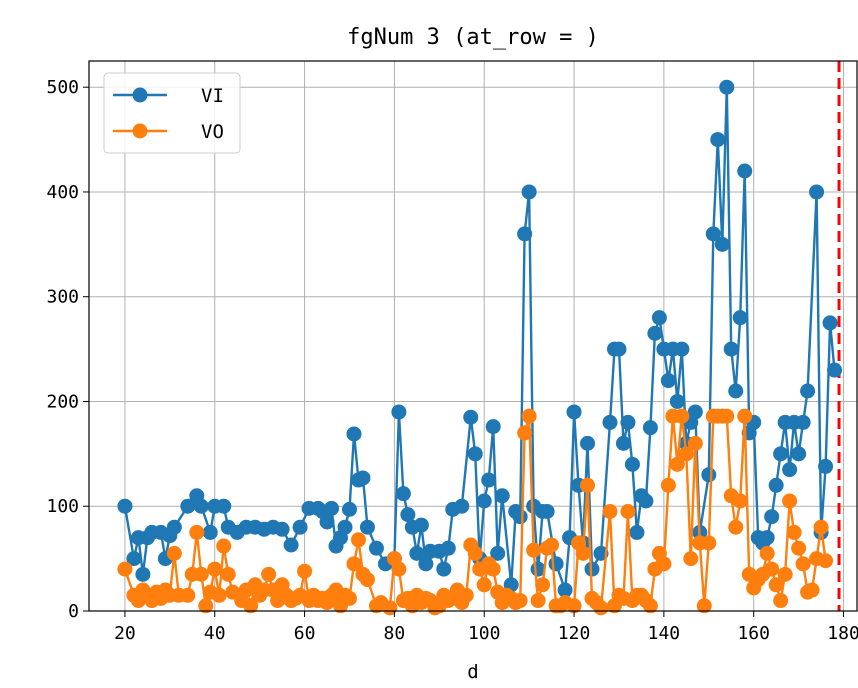 This screenshot has width=858, height=688. Describe the element at coordinates (212, 96) in the screenshot. I see `legend-label-vi: VI` at that location.